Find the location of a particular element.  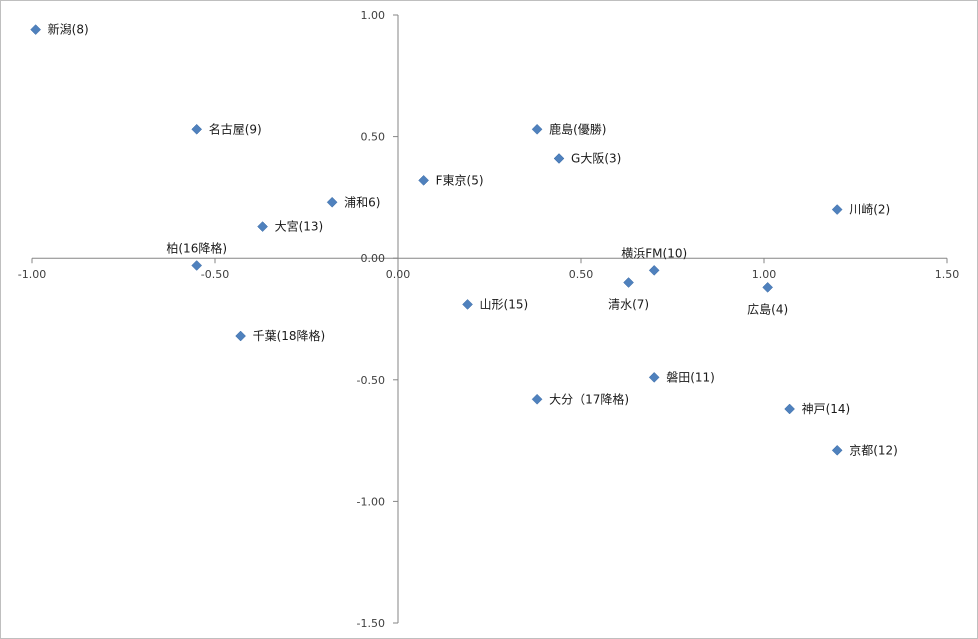

x-tick-label: 0.00 is located at coordinates (398, 274).